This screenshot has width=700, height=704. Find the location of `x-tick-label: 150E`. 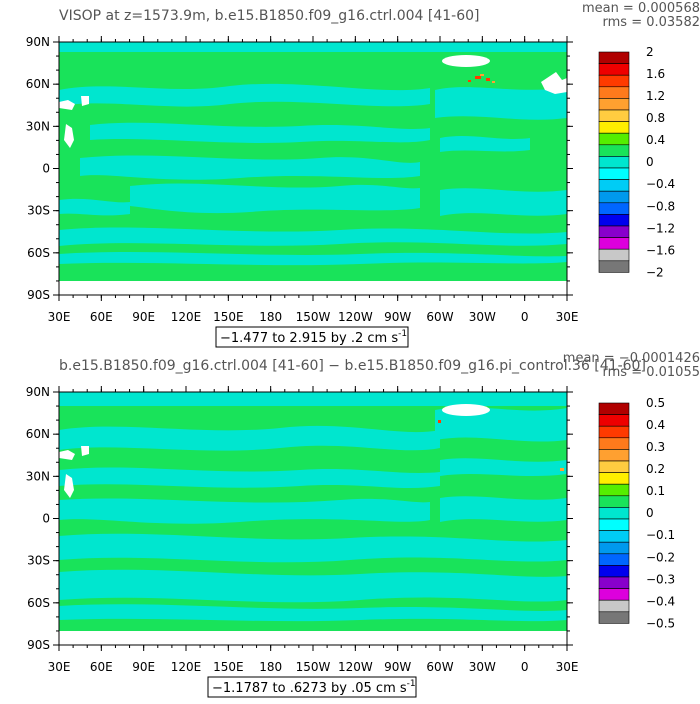

x-tick-label: 150E is located at coordinates (228, 667).